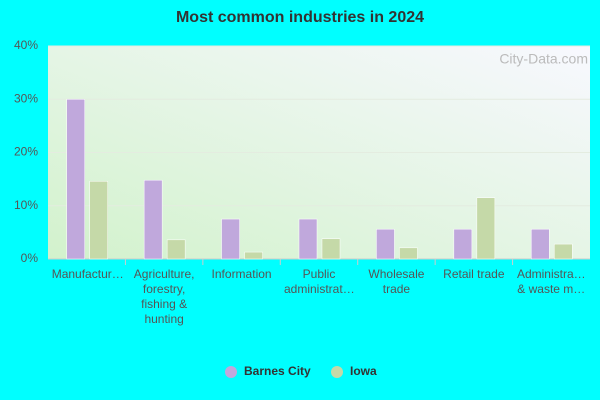  Describe the element at coordinates (474, 274) in the screenshot. I see `x-tick-label: Retail trade` at that location.